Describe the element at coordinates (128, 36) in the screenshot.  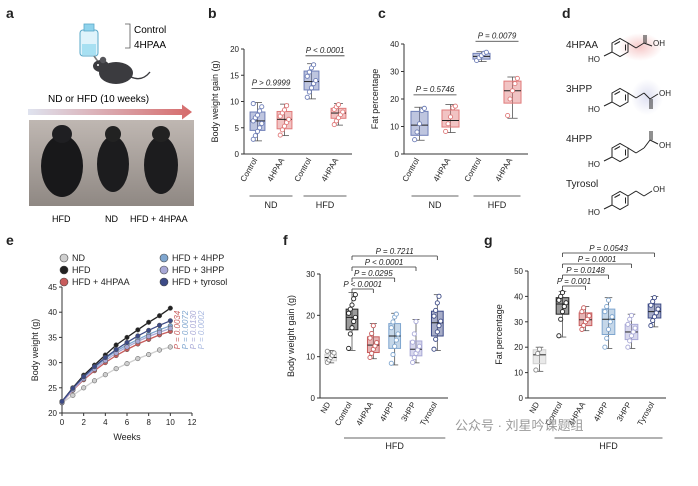
I see `legend-bracket` at that location.